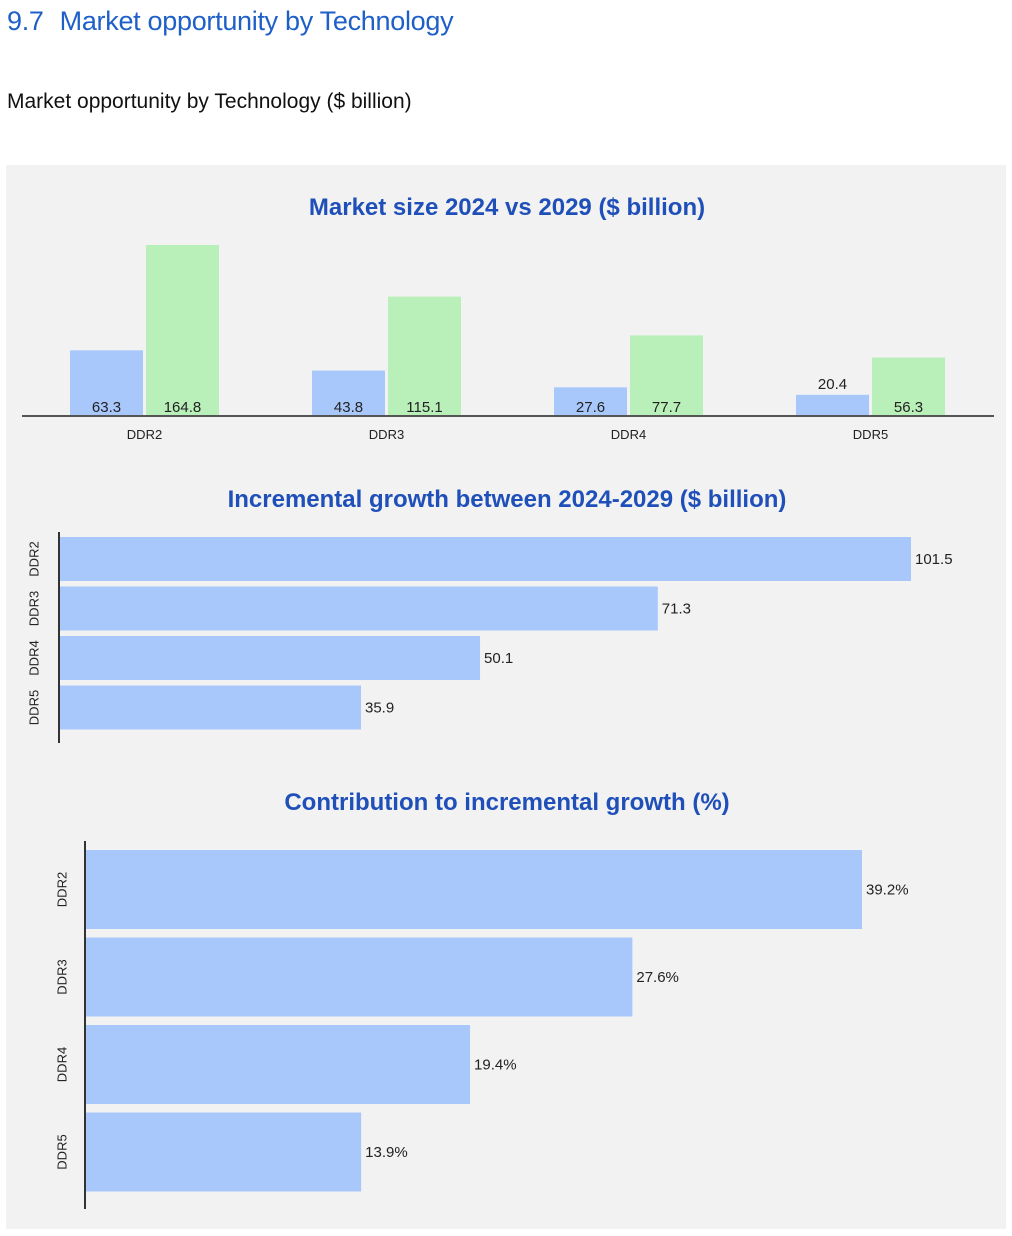  I want to click on section-heading: 9.7 Market opportunity by Technology, so click(230, 21).